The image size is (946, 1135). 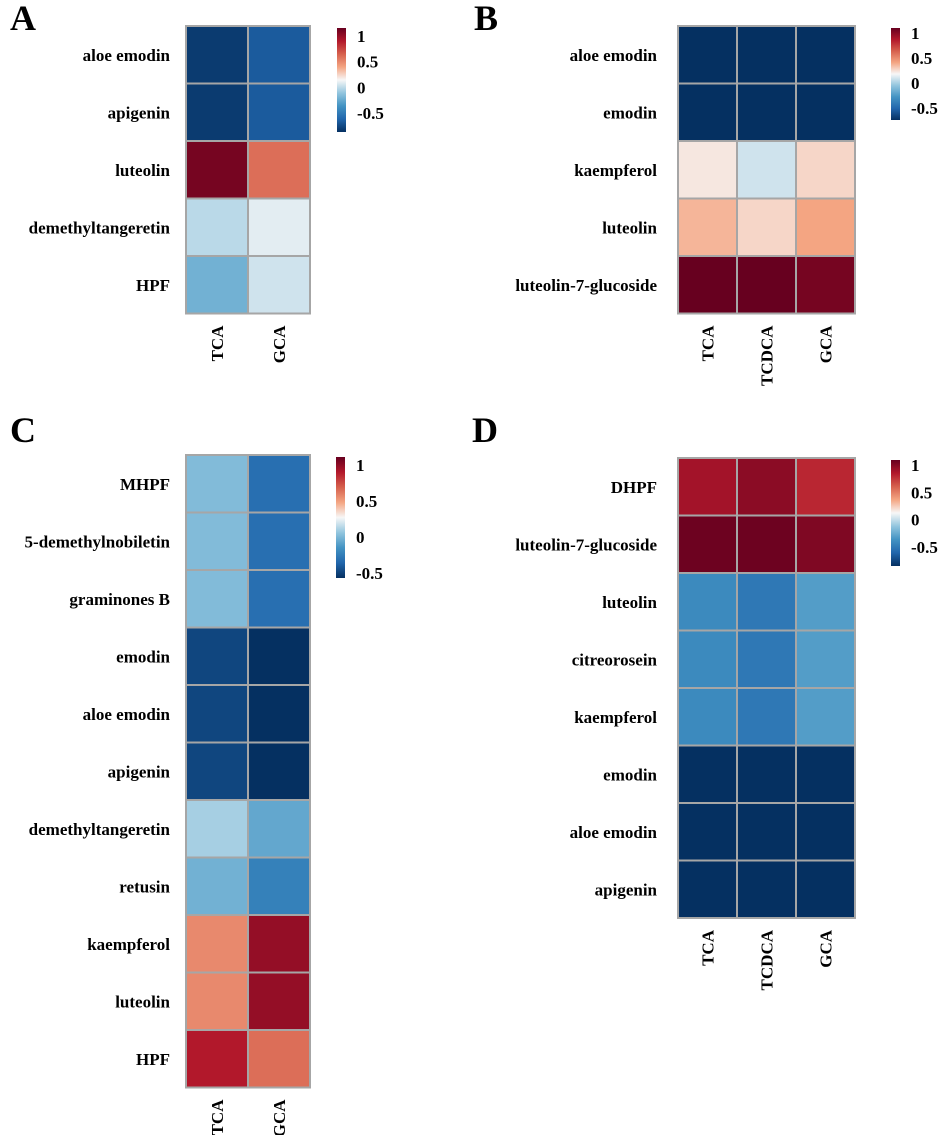 What do you see at coordinates (634, 487) in the screenshot?
I see `row-label: DHPF` at bounding box center [634, 487].